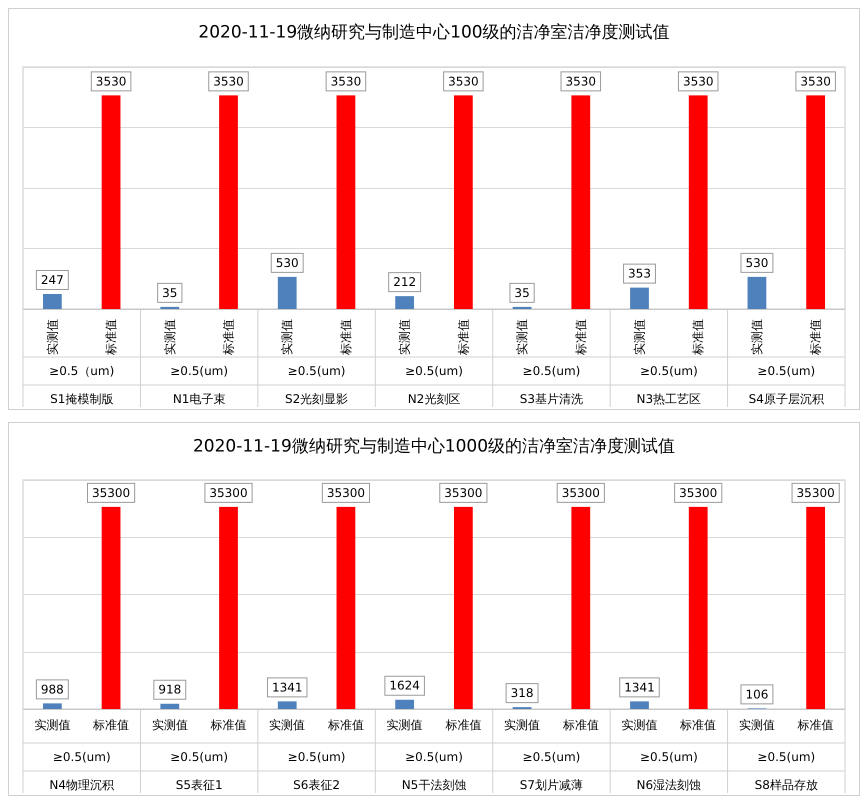 The image size is (868, 810). Describe the element at coordinates (786, 399) in the screenshot. I see `text: S4原子层沉积` at that location.